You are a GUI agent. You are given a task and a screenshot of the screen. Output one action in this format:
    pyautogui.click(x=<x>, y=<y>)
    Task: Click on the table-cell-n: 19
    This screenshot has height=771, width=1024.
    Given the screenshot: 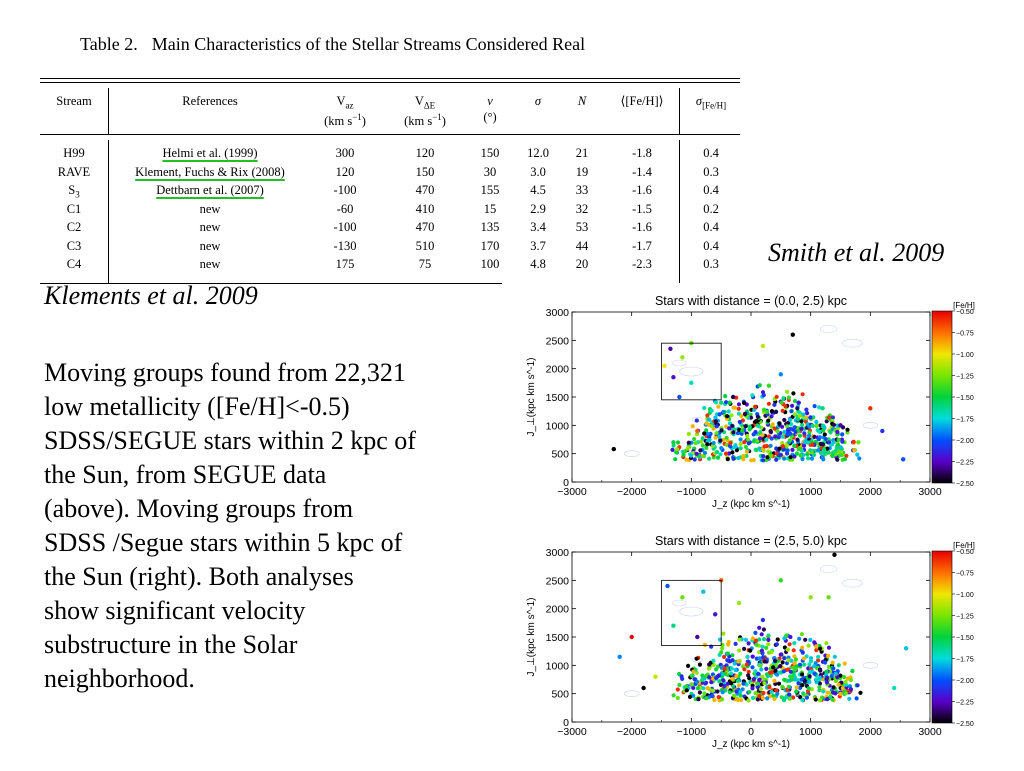 What is the action you would take?
    pyautogui.click(x=582, y=171)
    